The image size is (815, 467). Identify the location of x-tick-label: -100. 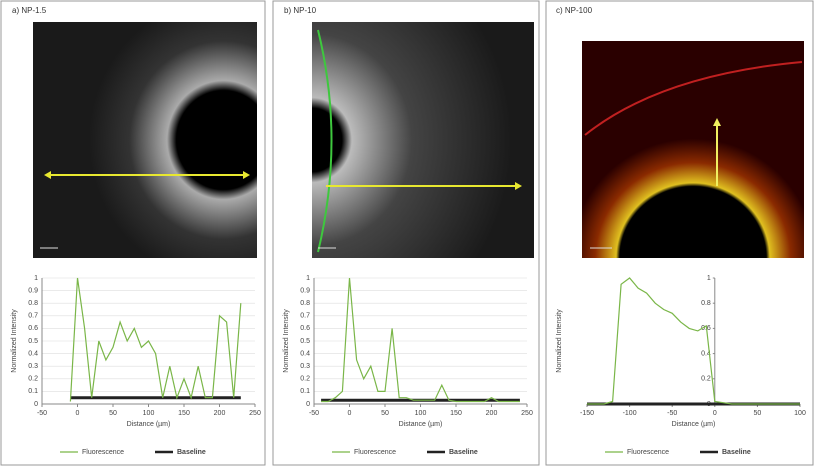
(630, 413).